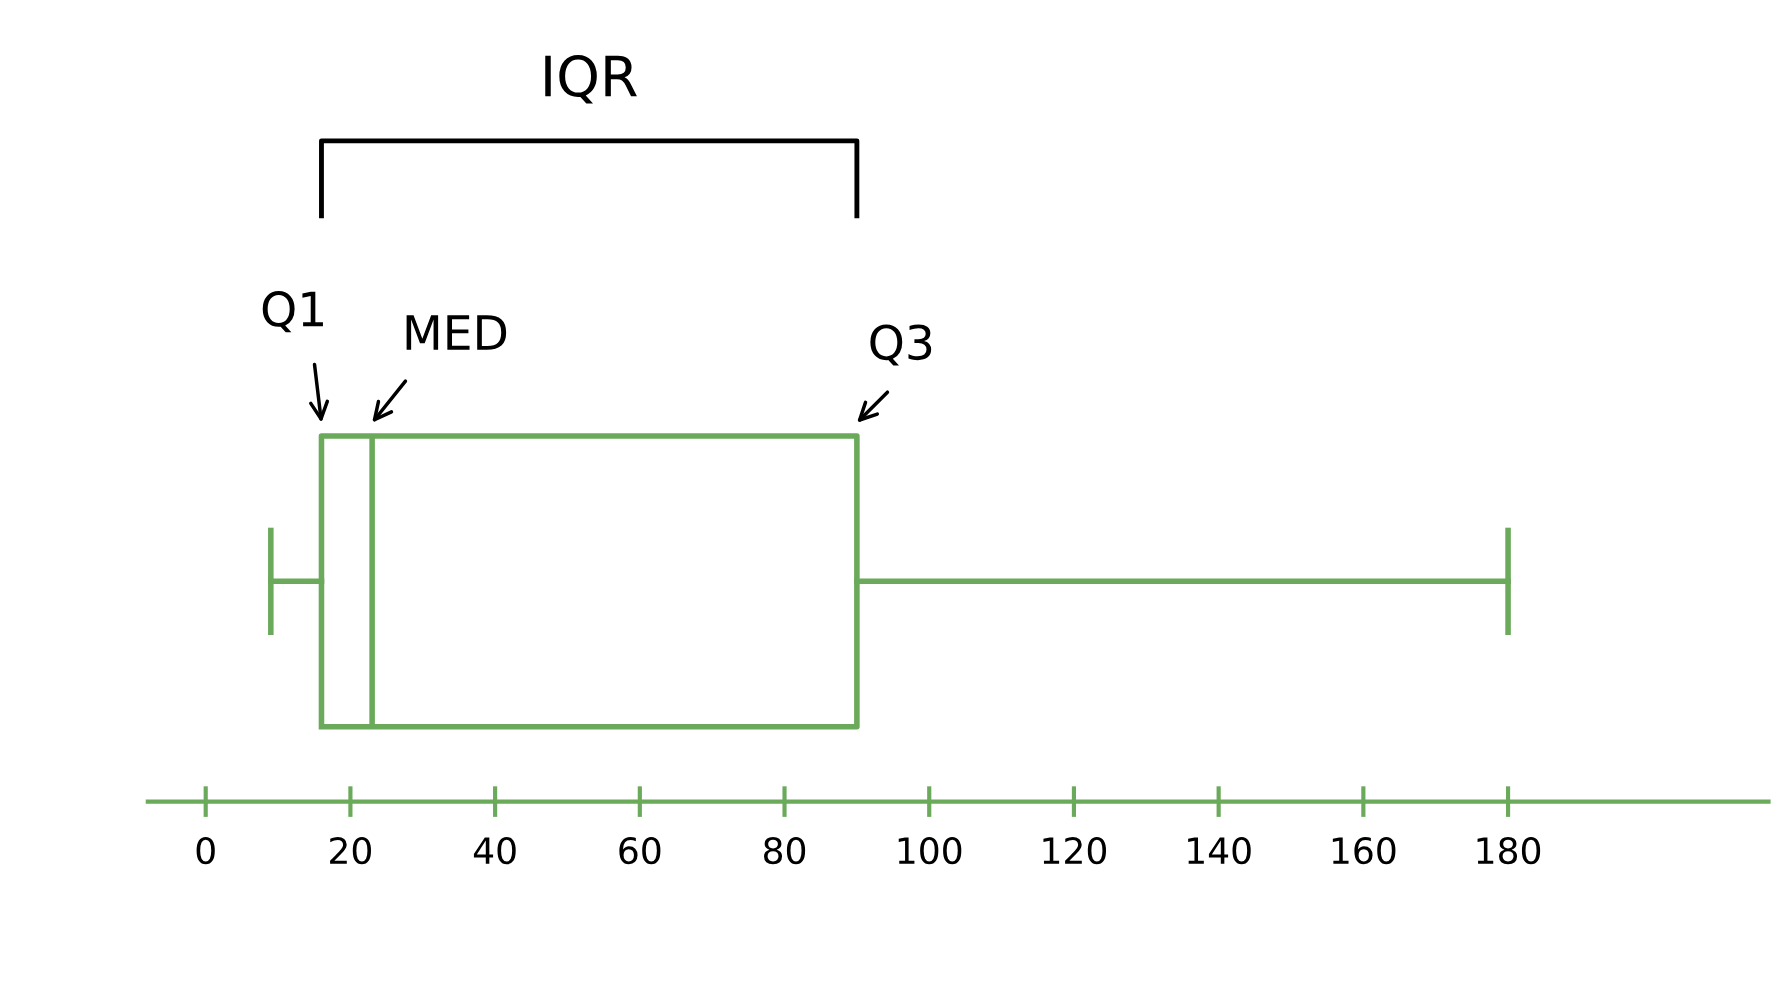  I want to click on x-tick-label: 140, so click(1219, 850).